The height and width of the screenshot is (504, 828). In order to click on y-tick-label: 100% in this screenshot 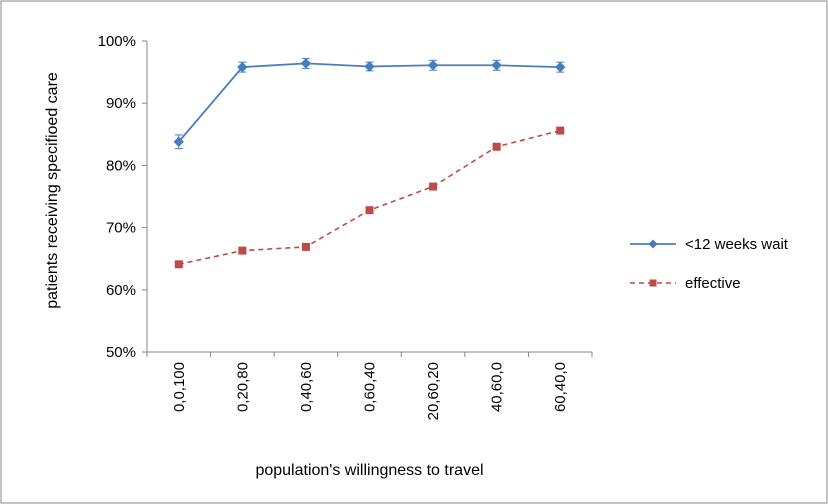, I will do `click(117, 41)`.